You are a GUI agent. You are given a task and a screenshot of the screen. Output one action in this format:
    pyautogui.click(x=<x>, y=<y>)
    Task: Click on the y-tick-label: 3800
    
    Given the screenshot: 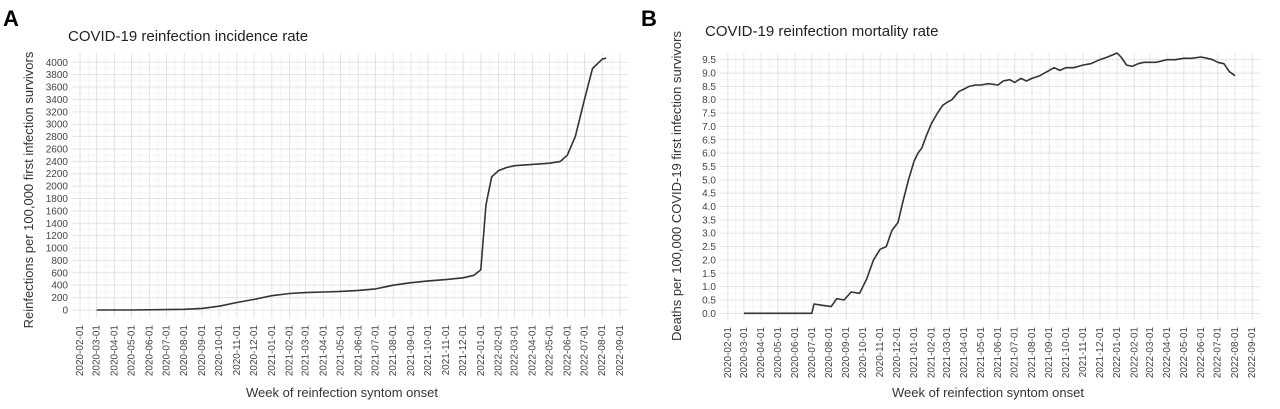 What is the action you would take?
    pyautogui.click(x=57, y=75)
    